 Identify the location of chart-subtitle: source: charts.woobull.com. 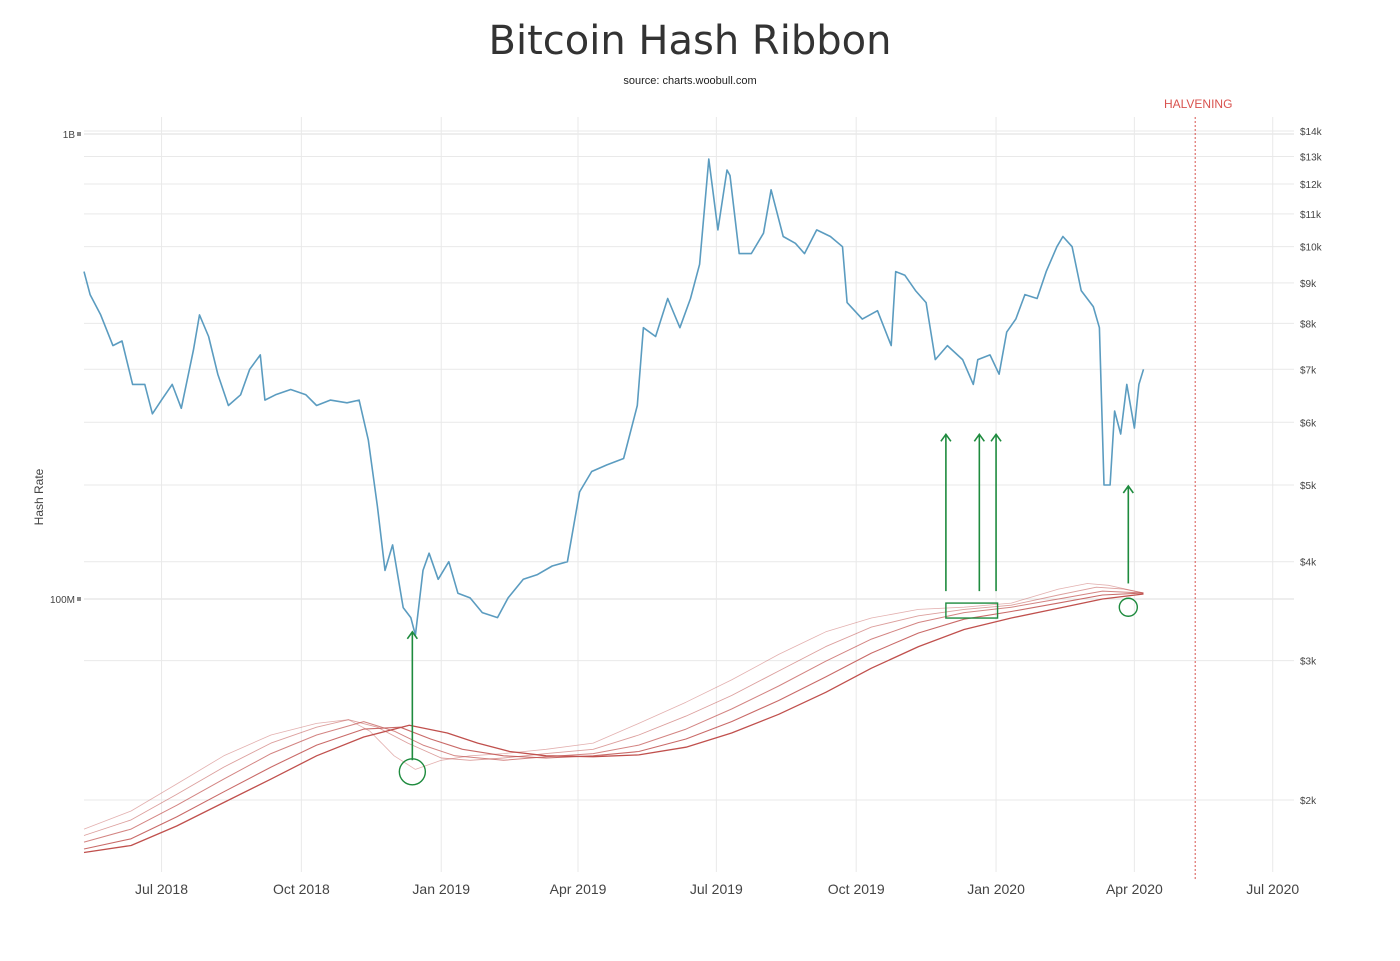
(689, 81).